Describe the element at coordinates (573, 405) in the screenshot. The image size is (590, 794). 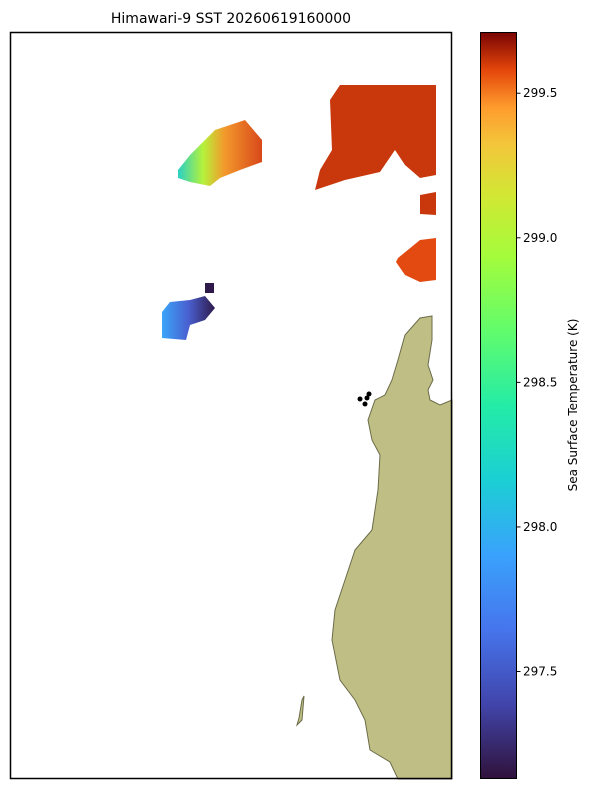
I see `colorbar-label: Sea Surface Temperature (K)` at that location.